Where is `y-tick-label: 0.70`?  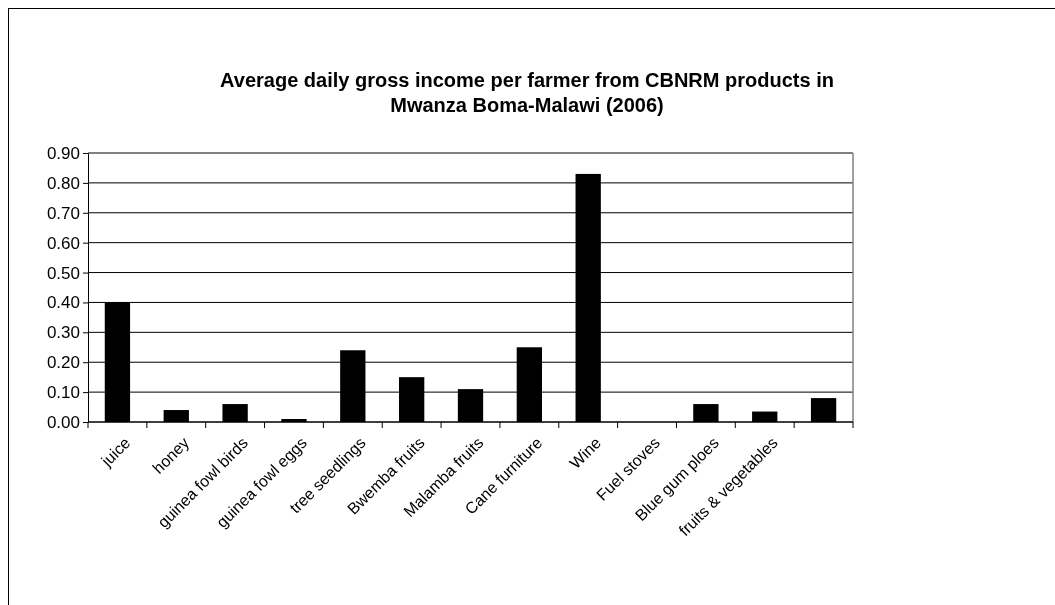 y-tick-label: 0.70 is located at coordinates (63, 213).